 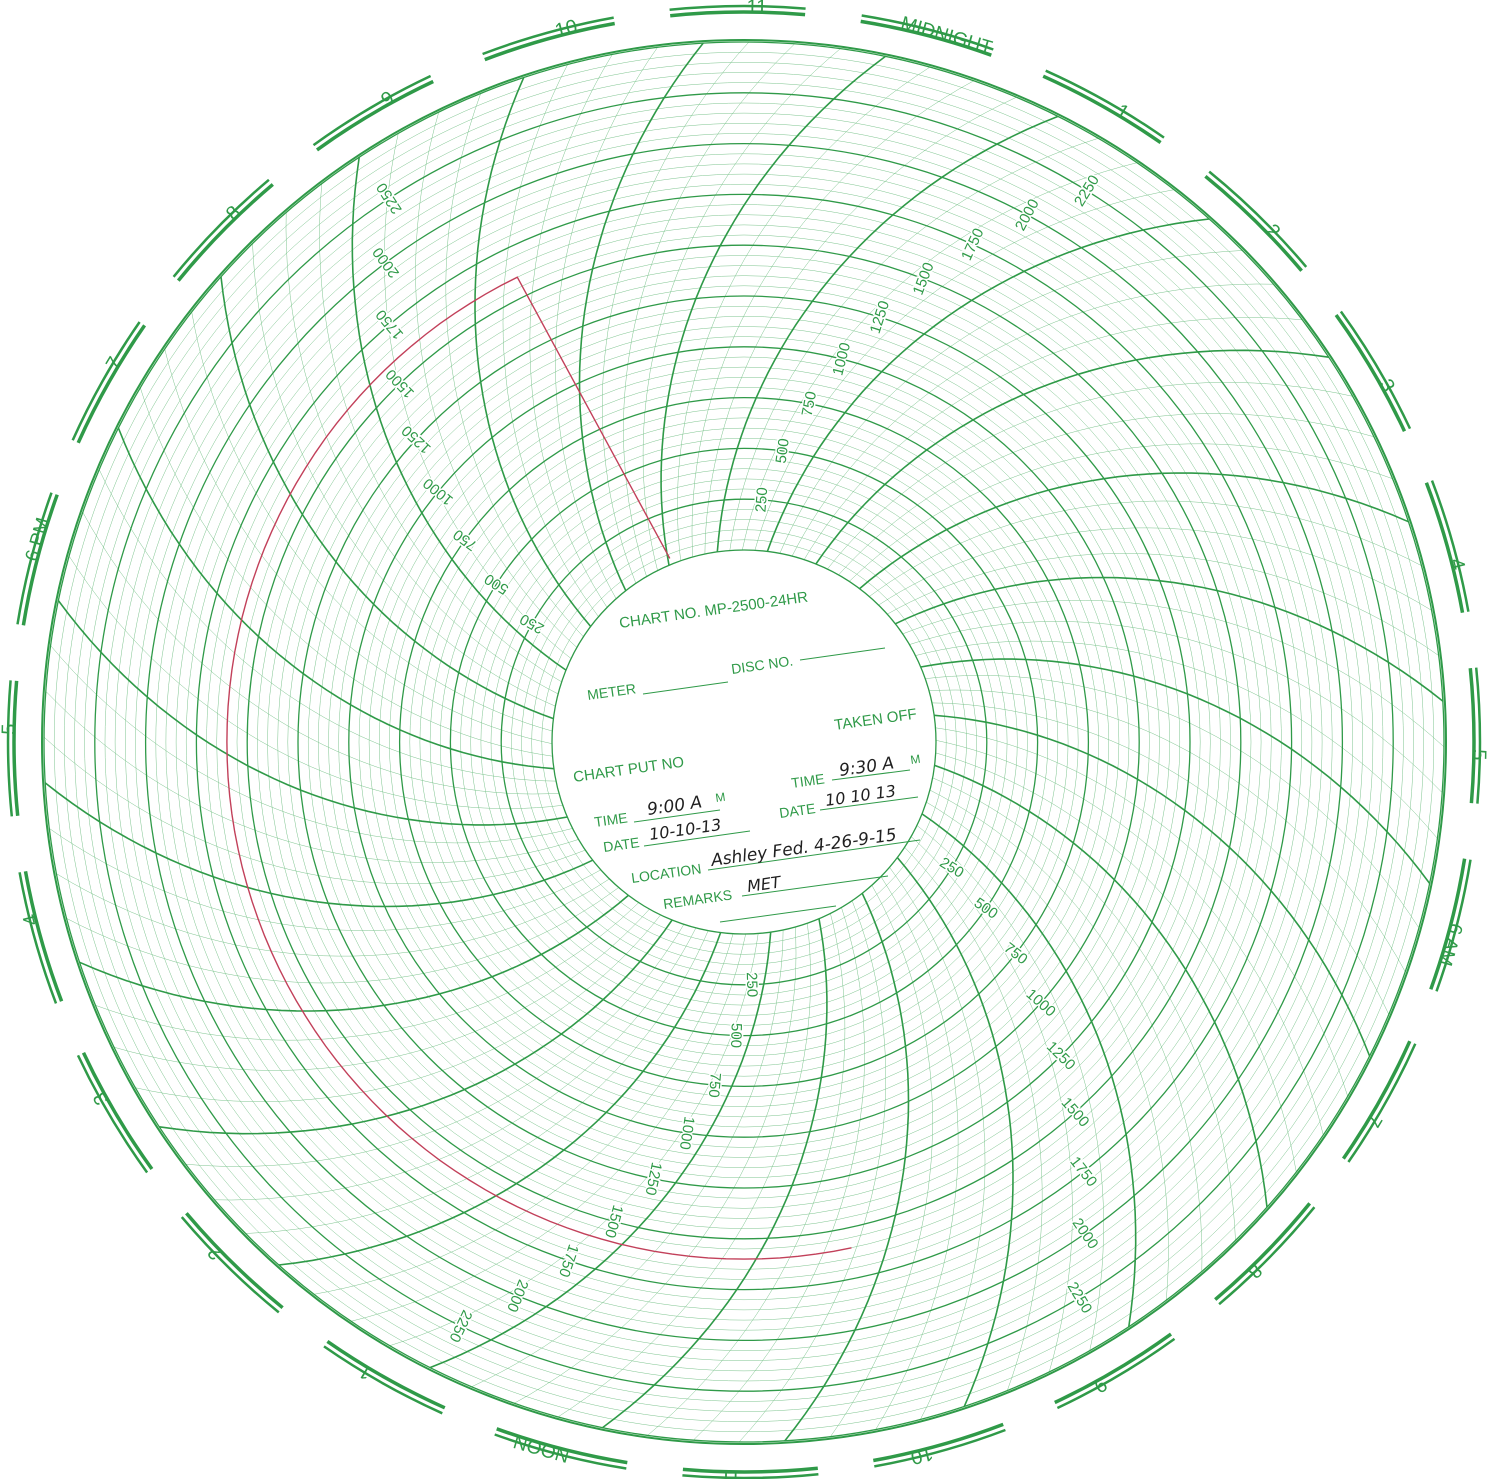 What do you see at coordinates (764, 884) in the screenshot?
I see `remarks-value: MET` at bounding box center [764, 884].